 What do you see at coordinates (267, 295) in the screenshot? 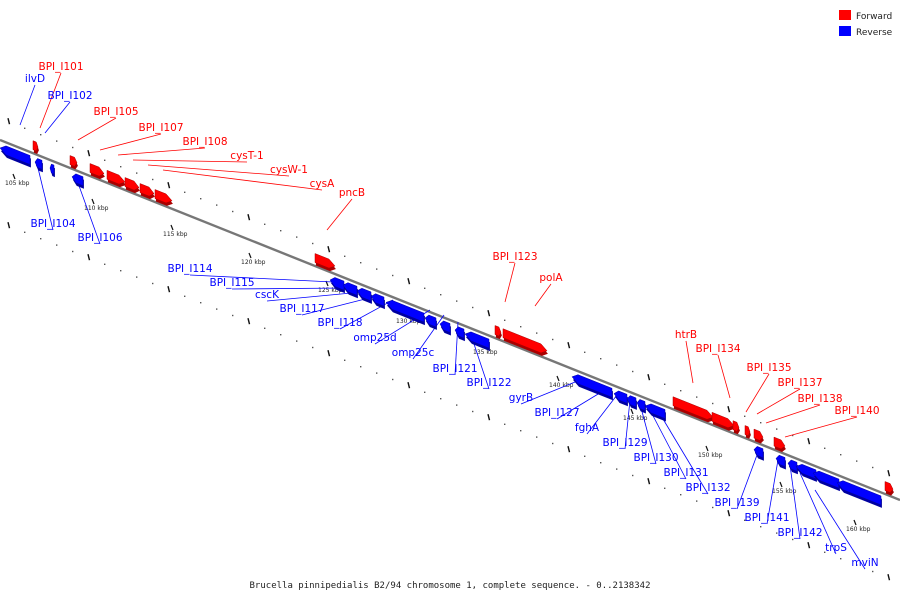
I see `gene-label: cscK` at bounding box center [267, 295].